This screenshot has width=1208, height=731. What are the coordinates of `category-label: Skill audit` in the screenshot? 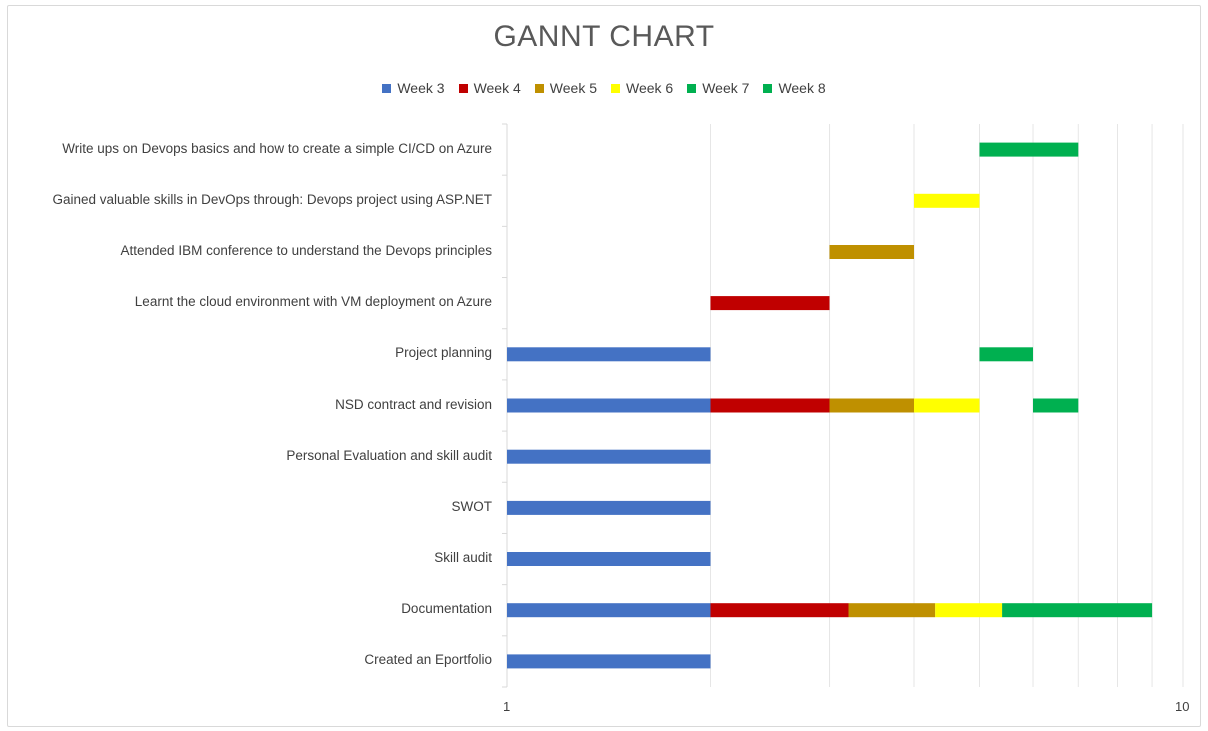 It's located at (463, 558).